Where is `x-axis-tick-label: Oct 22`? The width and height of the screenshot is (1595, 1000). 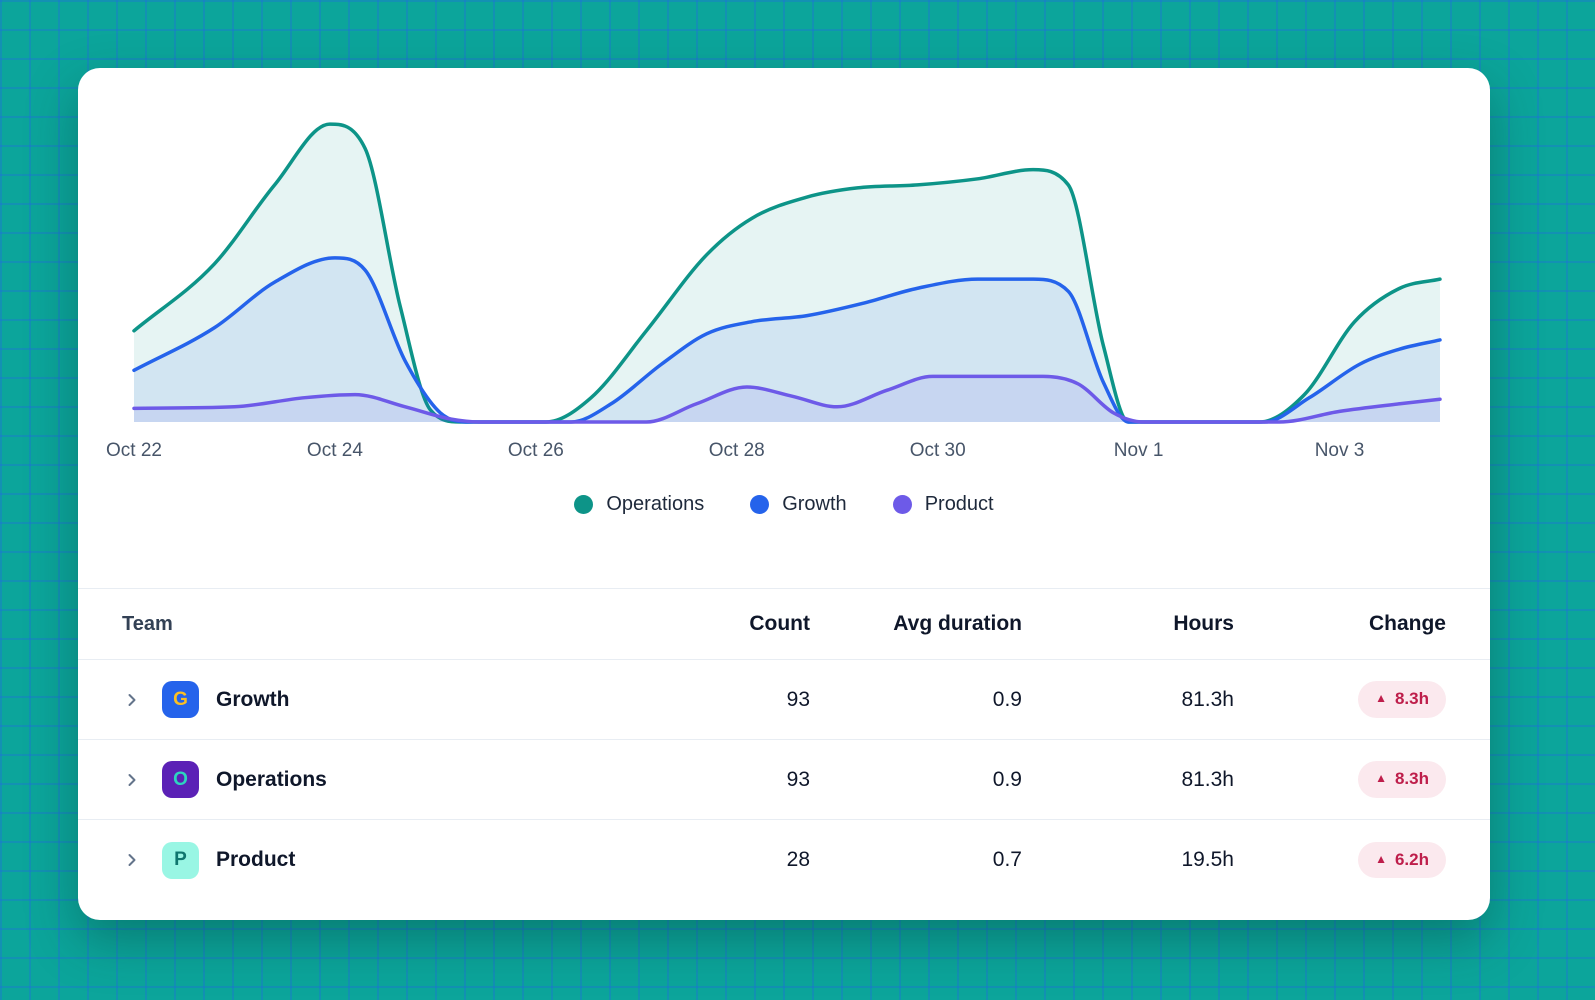
x-axis-tick-label: Oct 22 is located at coordinates (134, 450).